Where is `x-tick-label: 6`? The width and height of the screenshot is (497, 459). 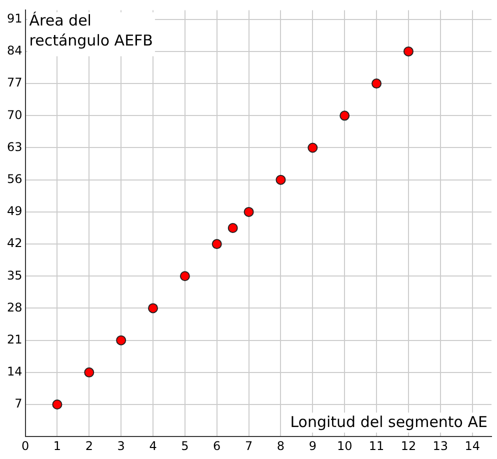
x-tick-label: 6 is located at coordinates (217, 445).